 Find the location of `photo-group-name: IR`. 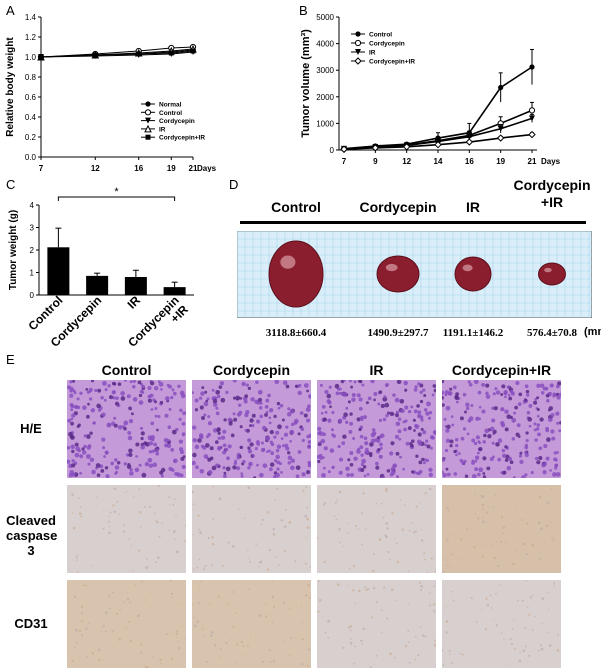

photo-group-name: IR is located at coordinates (473, 207).